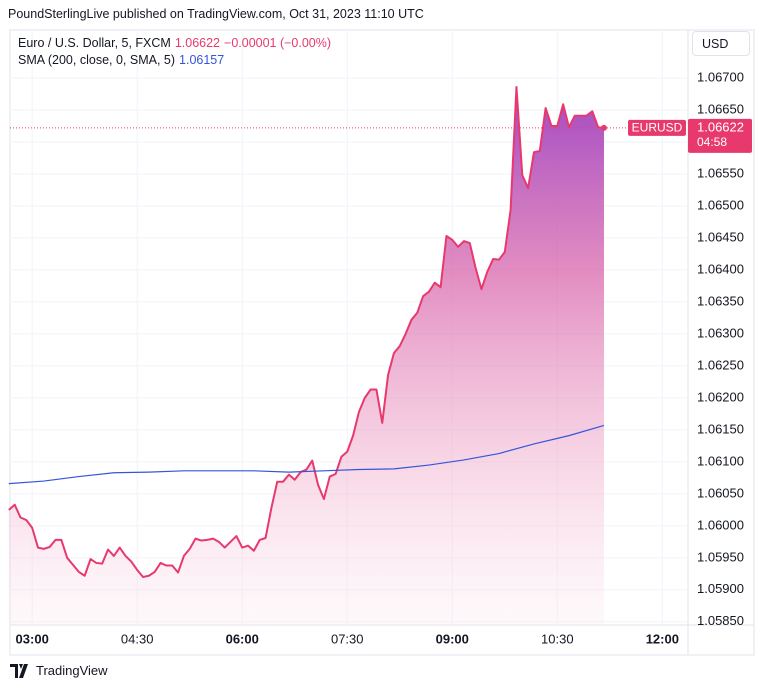  I want to click on legend-series-name: SMA (200, close, 0, SMA, 5), so click(97, 60).